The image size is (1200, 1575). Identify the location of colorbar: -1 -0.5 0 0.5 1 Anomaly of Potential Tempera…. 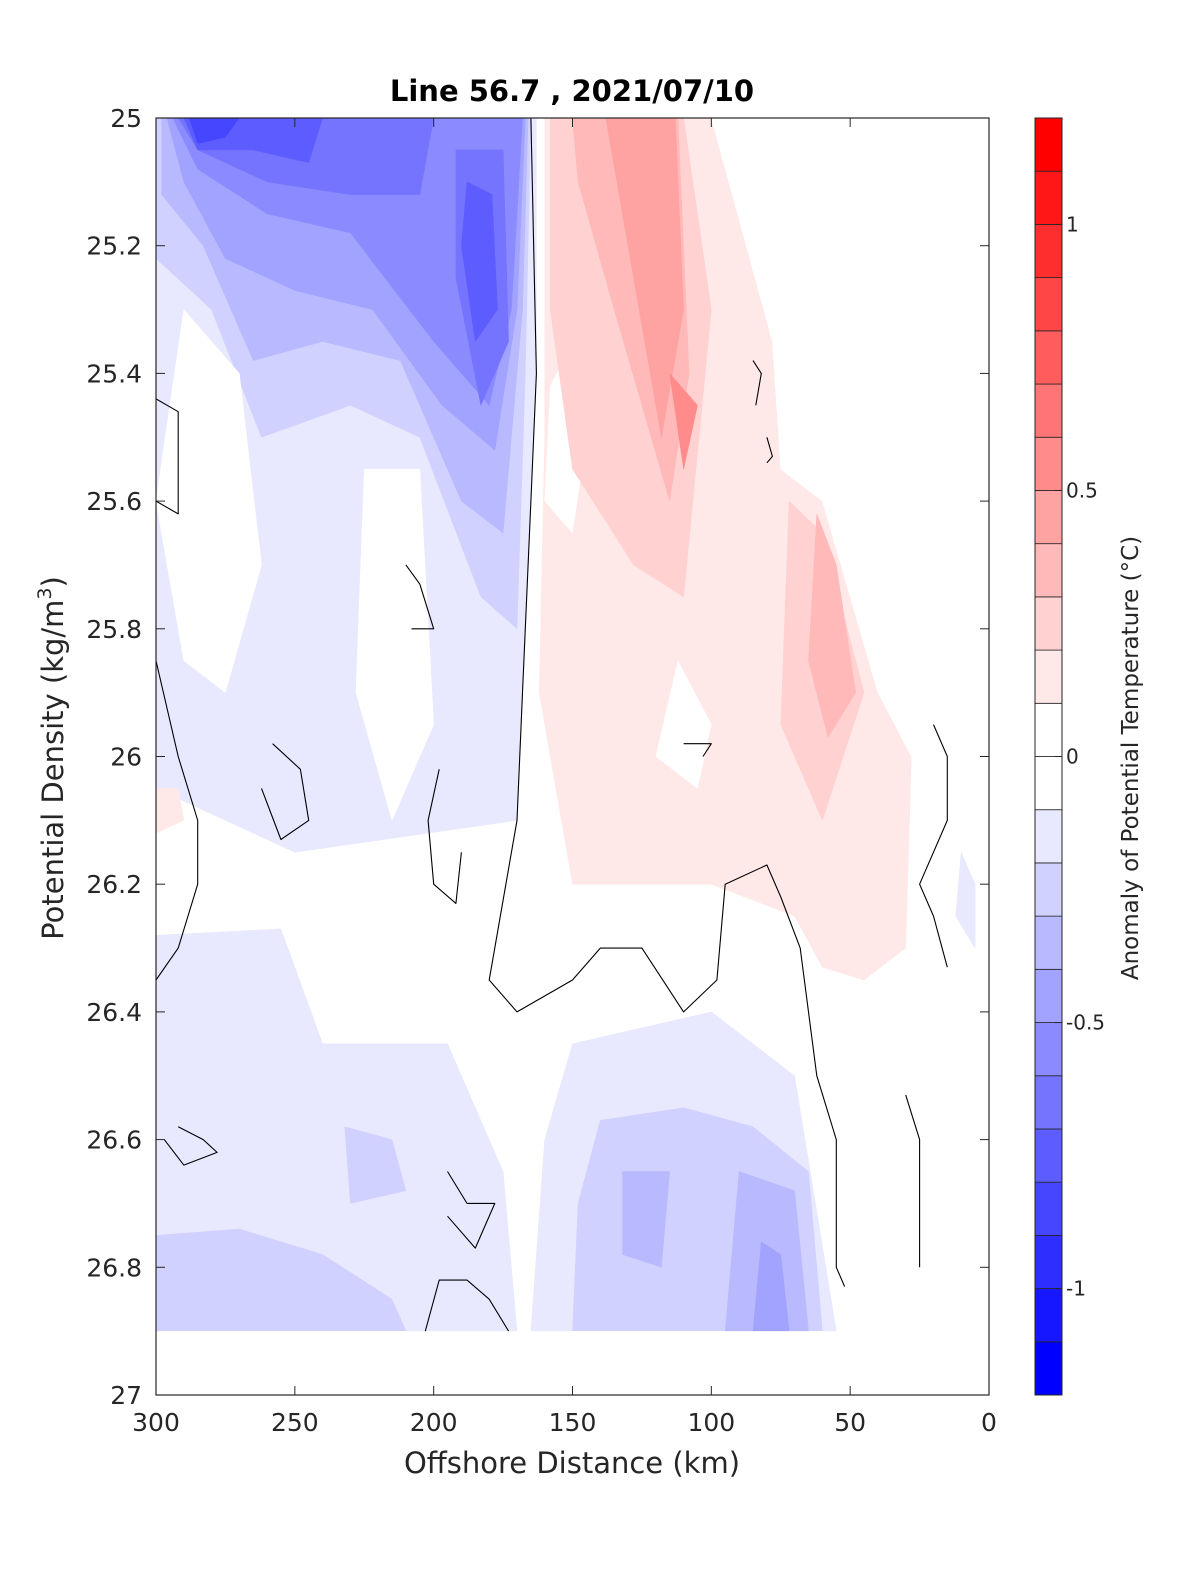
(1089, 756).